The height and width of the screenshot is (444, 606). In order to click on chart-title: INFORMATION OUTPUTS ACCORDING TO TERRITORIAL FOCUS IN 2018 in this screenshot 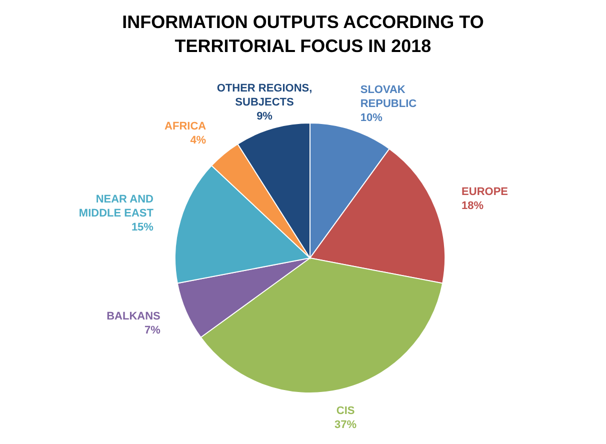, I will do `click(303, 34)`.